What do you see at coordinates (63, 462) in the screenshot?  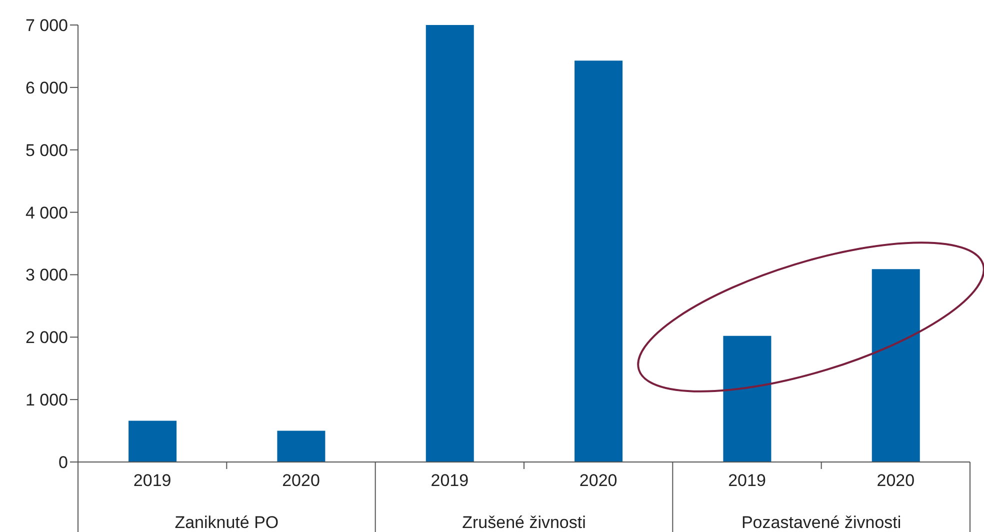 I see `y-tick-label: 0` at bounding box center [63, 462].